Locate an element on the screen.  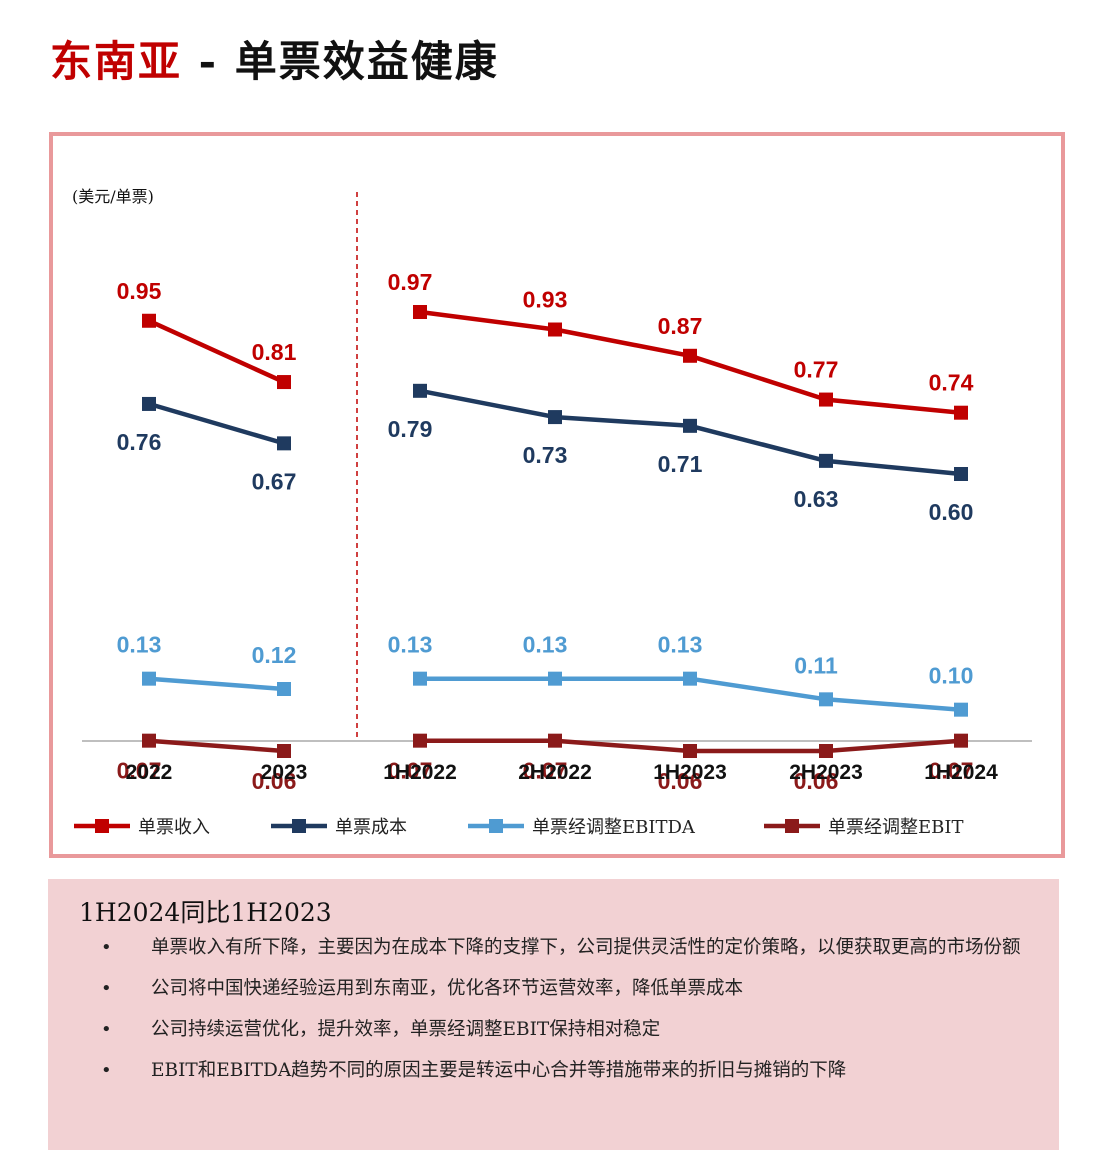
ebit-line-annual is located at coordinates (216, 746).